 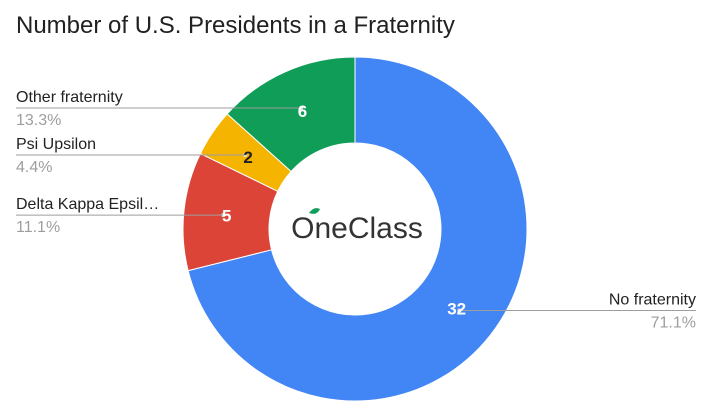 I want to click on legend-percent-no-fraternity: 71.1%, so click(x=673, y=323).